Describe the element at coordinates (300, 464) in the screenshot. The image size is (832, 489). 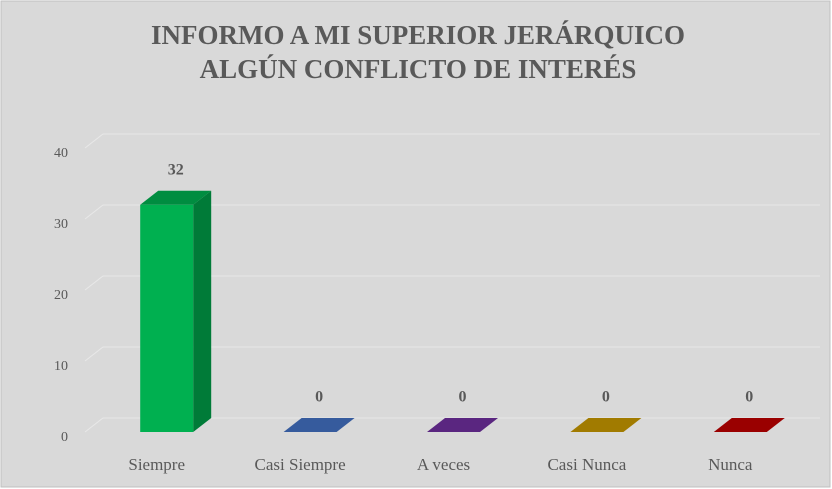
I see `x-tick-label: Casi Siempre` at that location.